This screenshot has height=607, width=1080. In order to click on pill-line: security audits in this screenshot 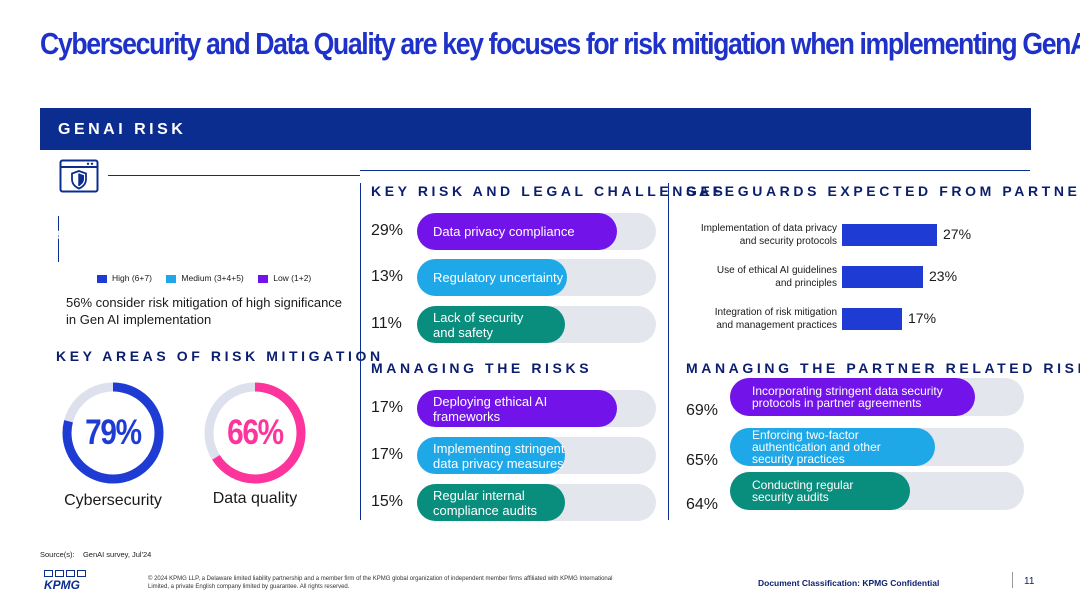, I will do `click(790, 497)`.